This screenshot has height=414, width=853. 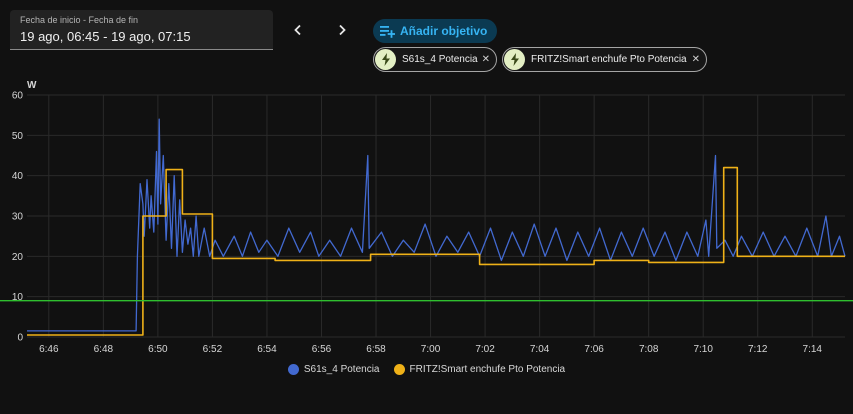 I want to click on x-tick-label: 7:08, so click(x=649, y=349).